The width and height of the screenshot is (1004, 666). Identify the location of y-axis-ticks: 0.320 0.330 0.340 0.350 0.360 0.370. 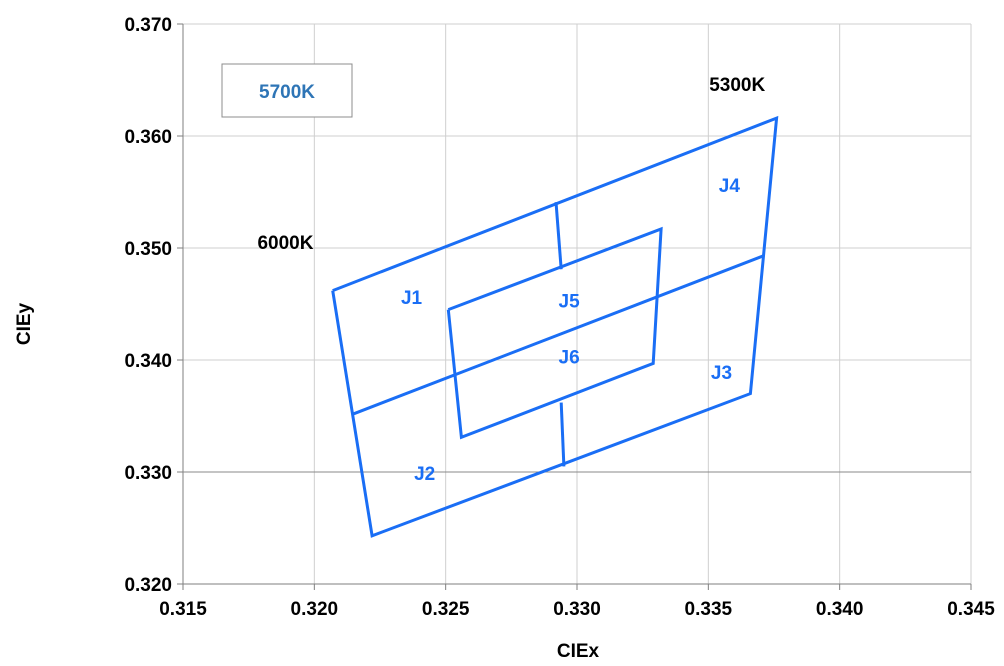
(153, 305).